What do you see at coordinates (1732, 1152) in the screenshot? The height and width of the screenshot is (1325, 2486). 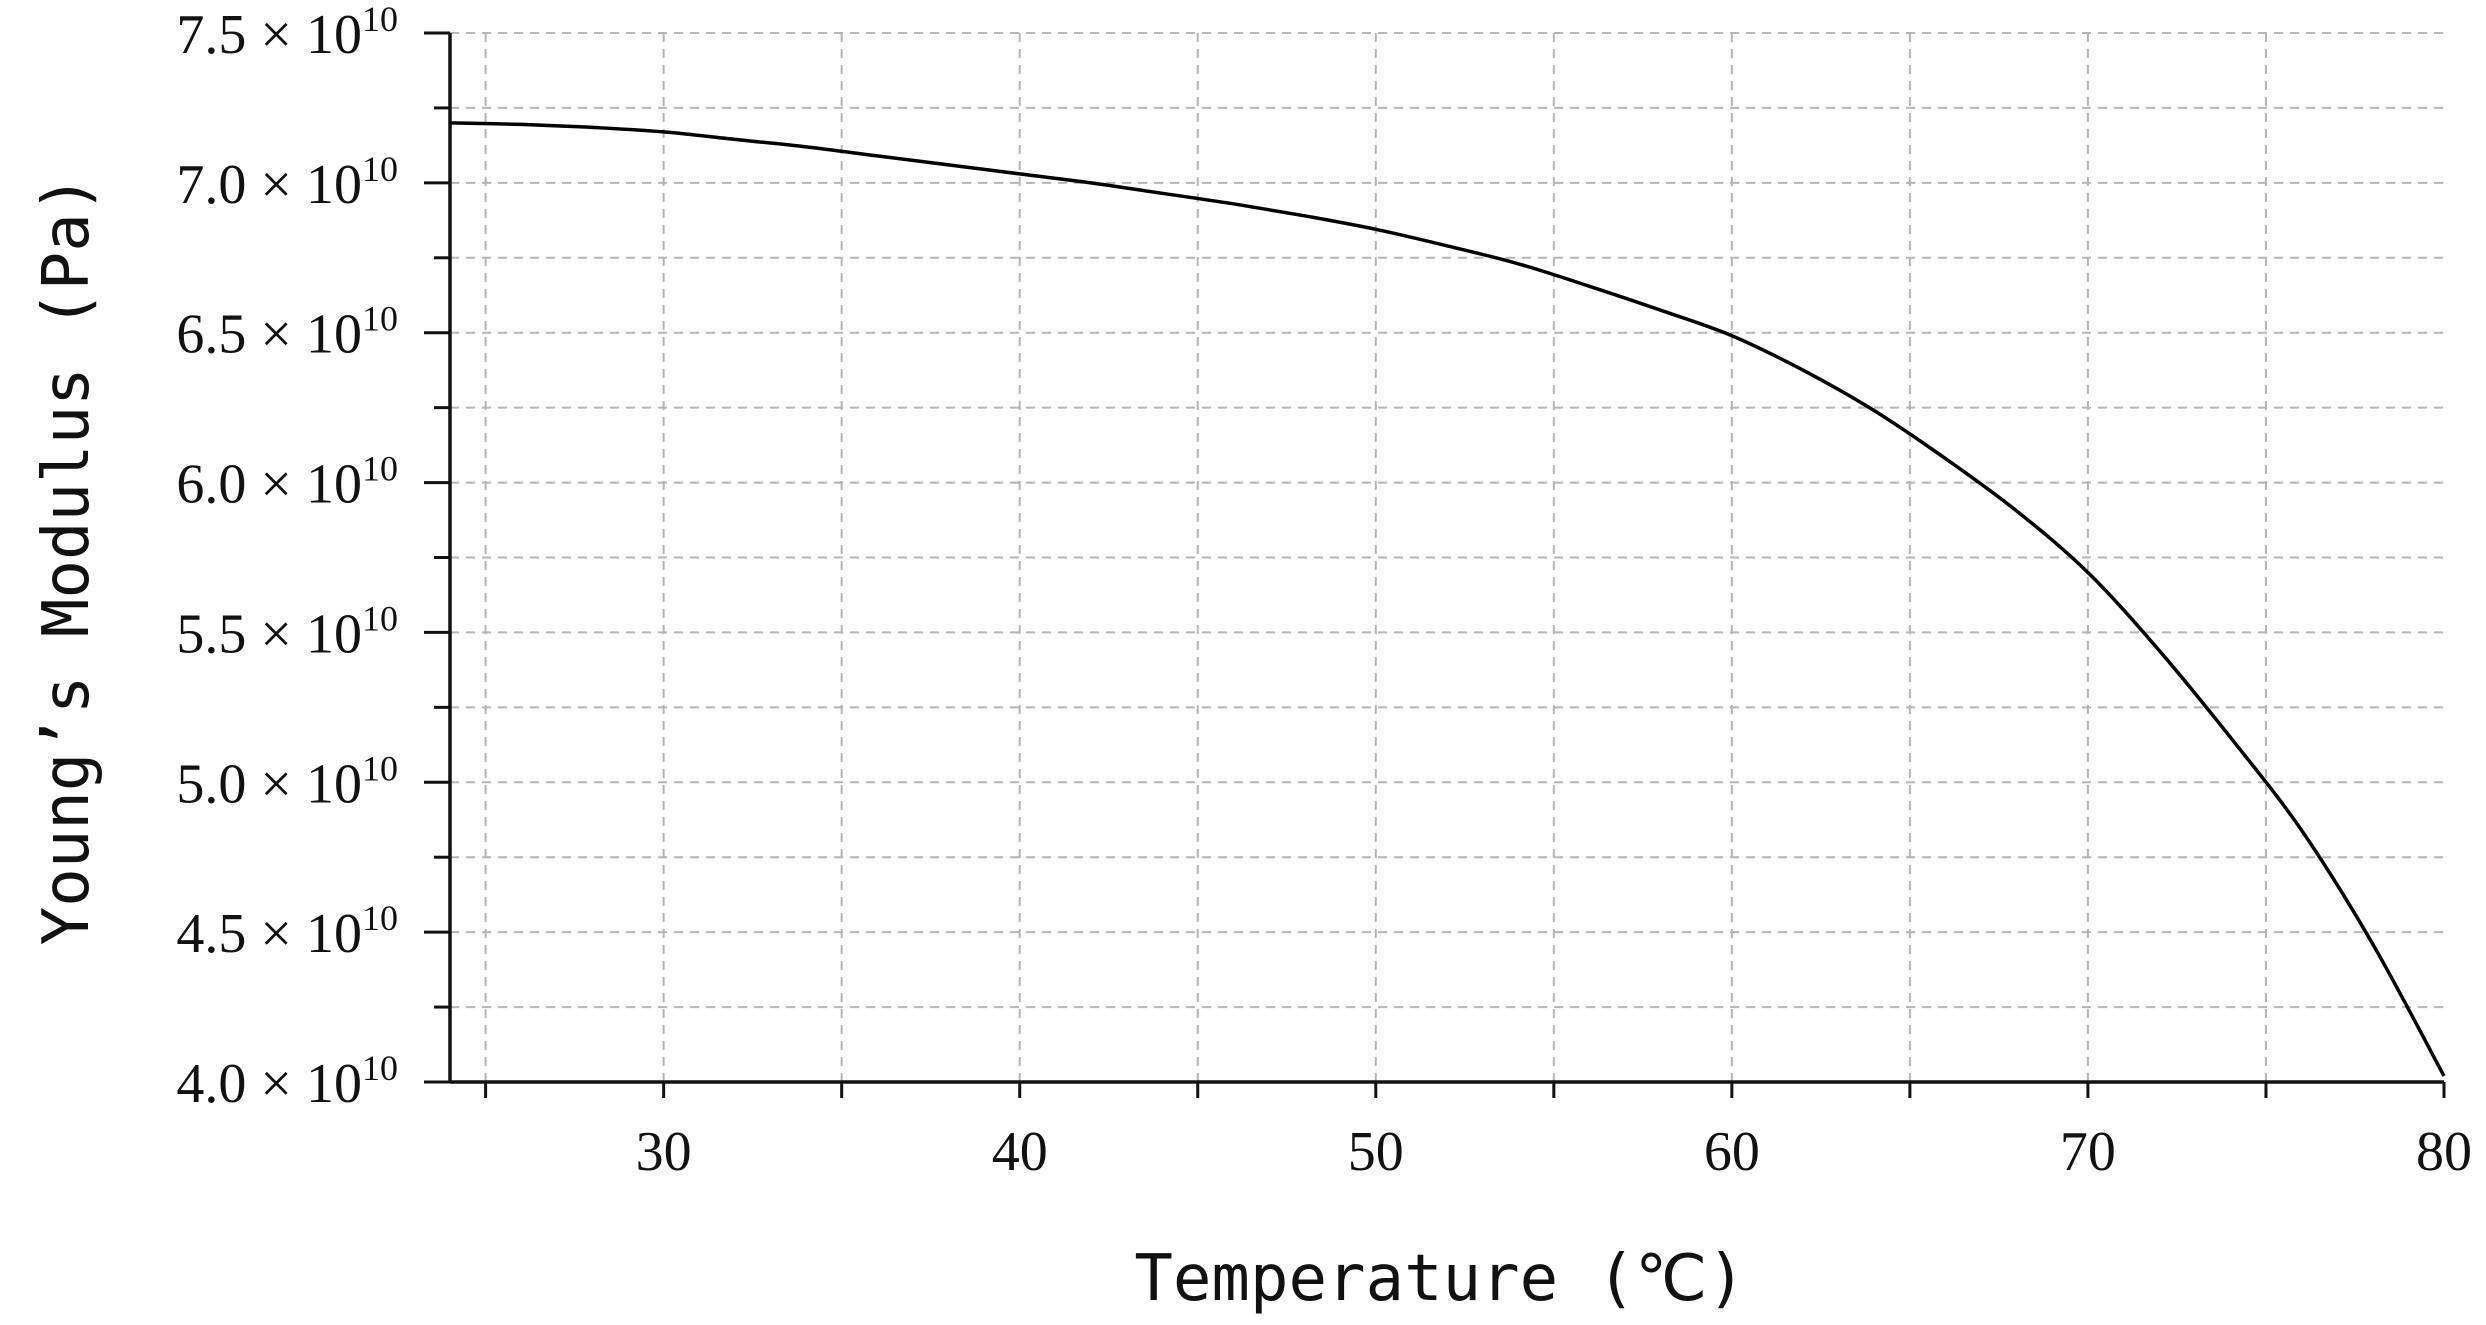 I see `x-tick-label: 60` at bounding box center [1732, 1152].